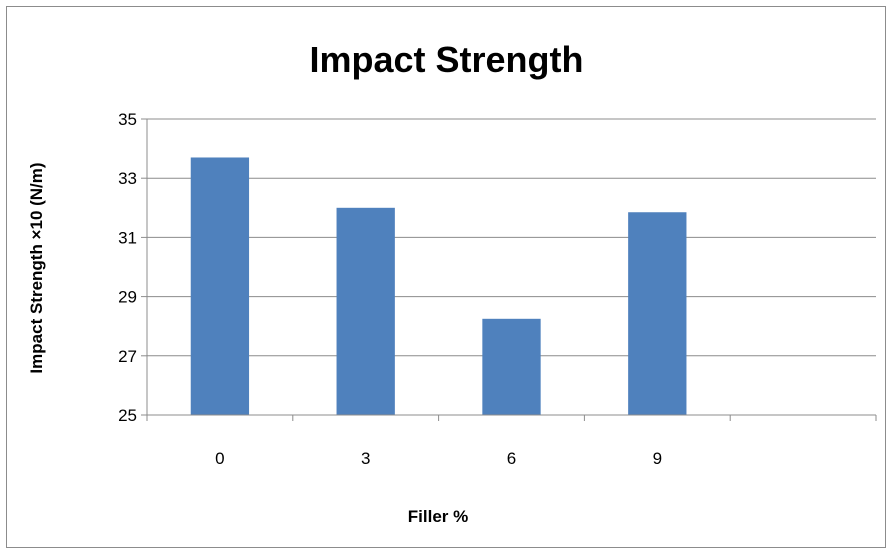  Describe the element at coordinates (446, 59) in the screenshot. I see `chart-title: Impact Strength` at that location.